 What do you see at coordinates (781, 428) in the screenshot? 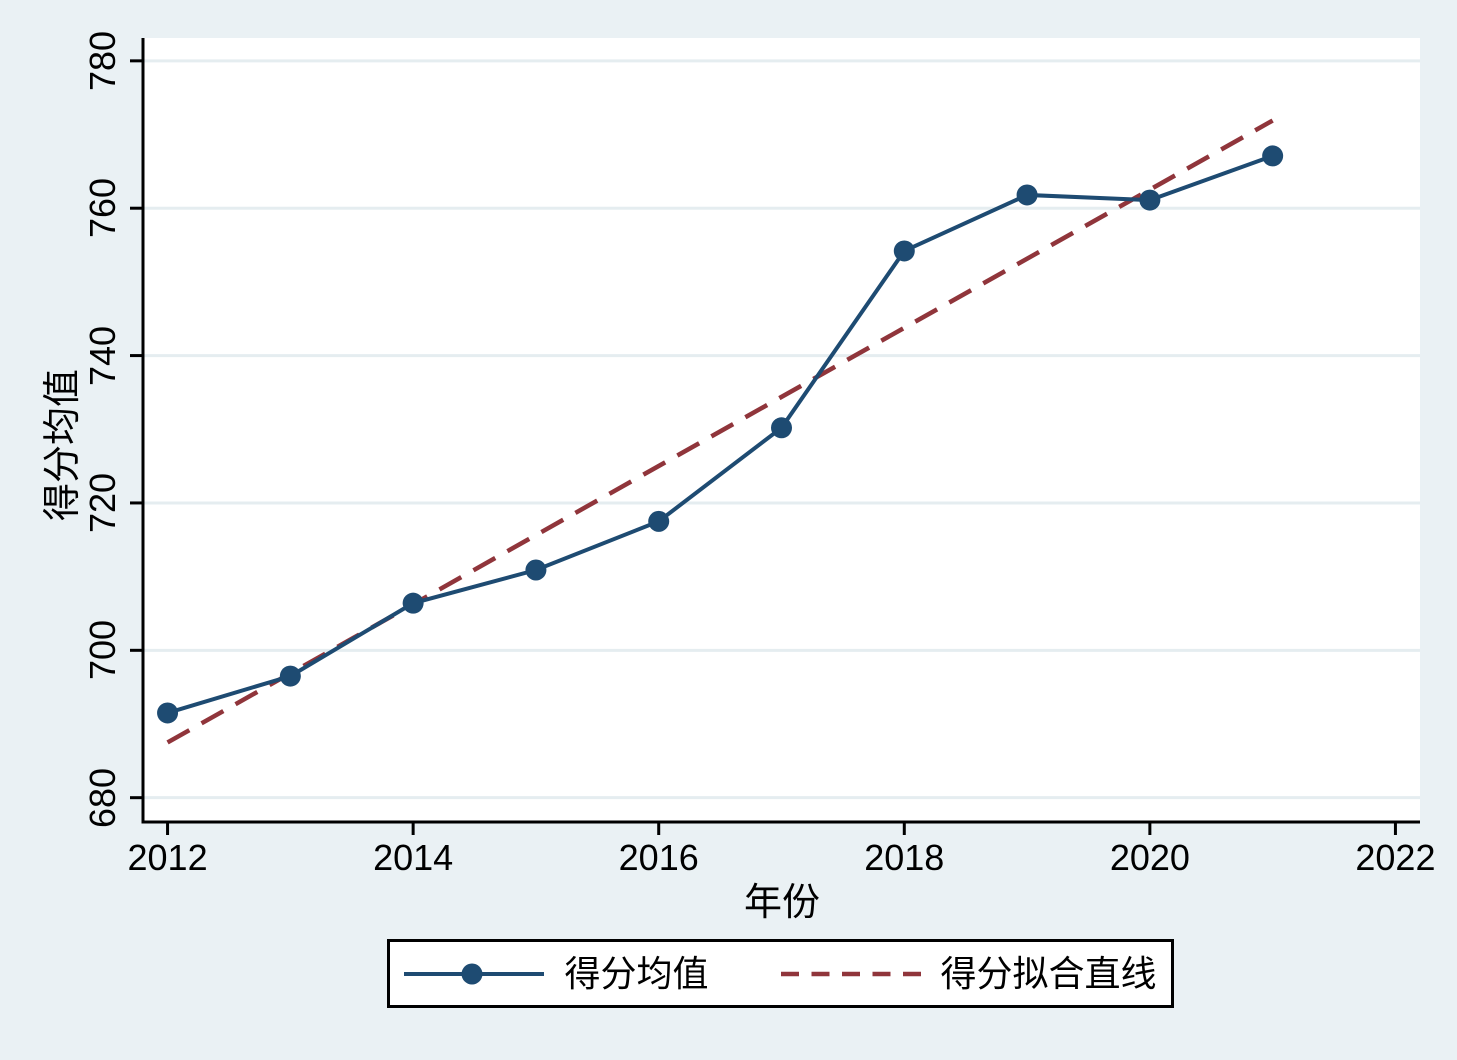
I see `data-point-2017` at bounding box center [781, 428].